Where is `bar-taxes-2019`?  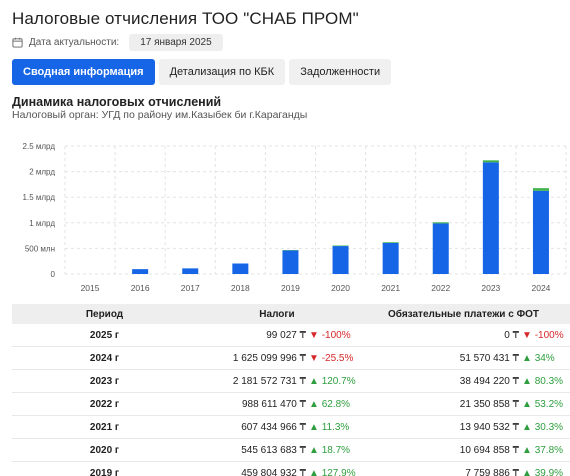
bar-taxes-2019 is located at coordinates (290, 262).